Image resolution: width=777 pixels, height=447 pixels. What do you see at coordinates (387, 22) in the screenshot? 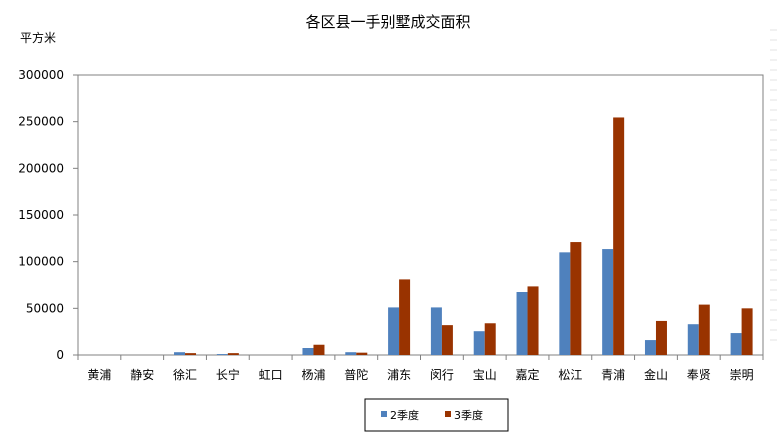
I see `chart-title: 各区县一手别墅成交面积` at bounding box center [387, 22].